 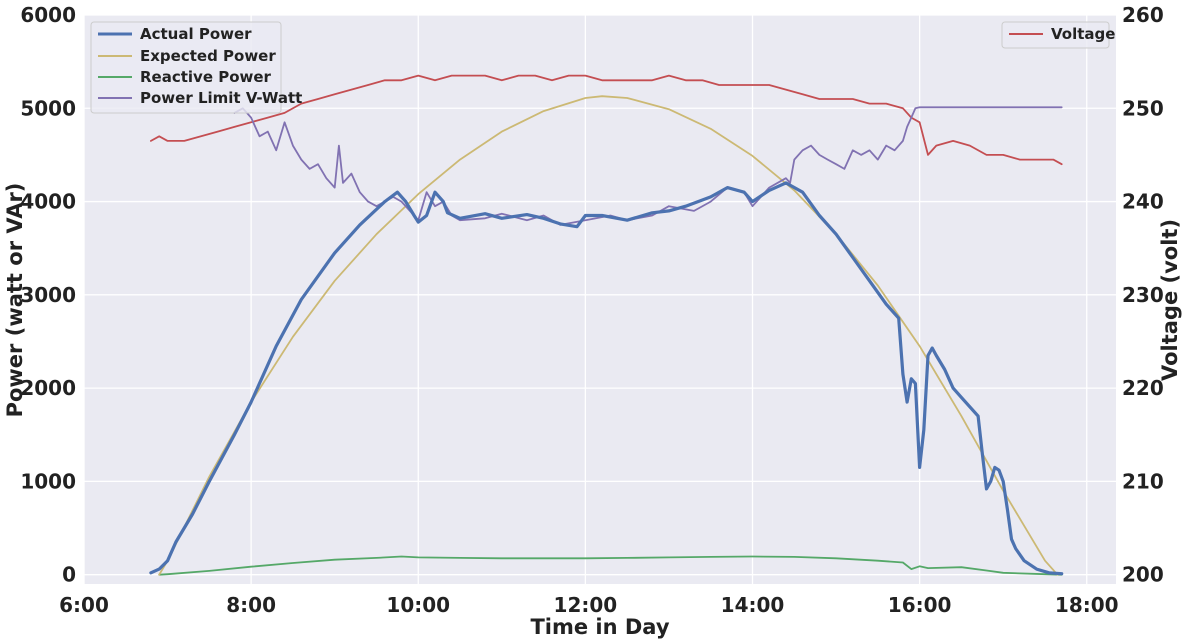 I want to click on y2-tick-label: 260, so click(x=1143, y=15).